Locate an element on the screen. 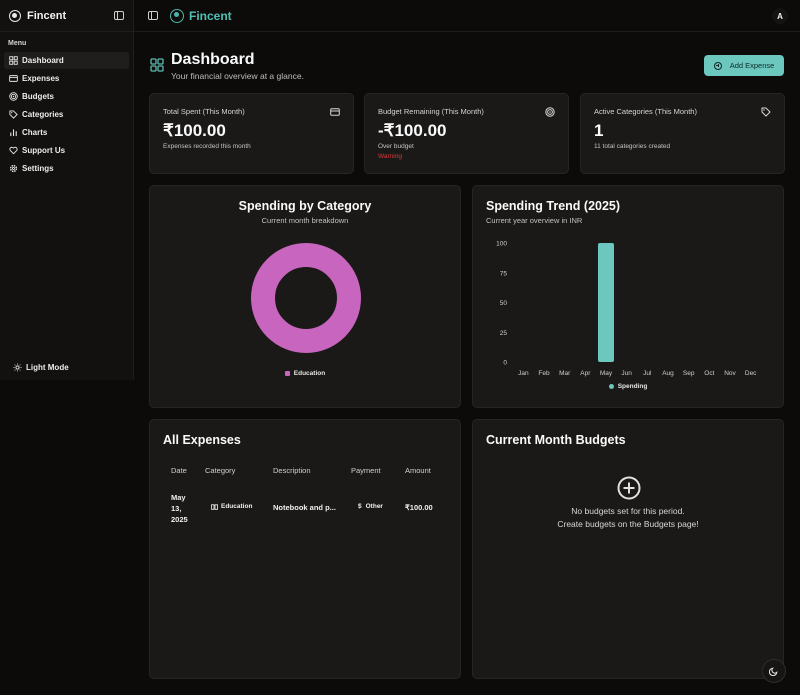 This screenshot has width=800, height=695. sidebar-header: Fincent is located at coordinates (66, 16).